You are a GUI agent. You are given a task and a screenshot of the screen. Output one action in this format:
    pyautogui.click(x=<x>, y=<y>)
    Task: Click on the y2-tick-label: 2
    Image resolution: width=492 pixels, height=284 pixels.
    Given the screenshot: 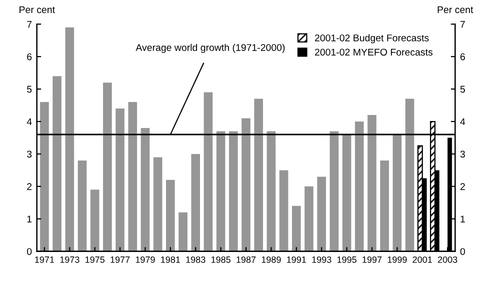 What is the action you would take?
    pyautogui.click(x=462, y=186)
    